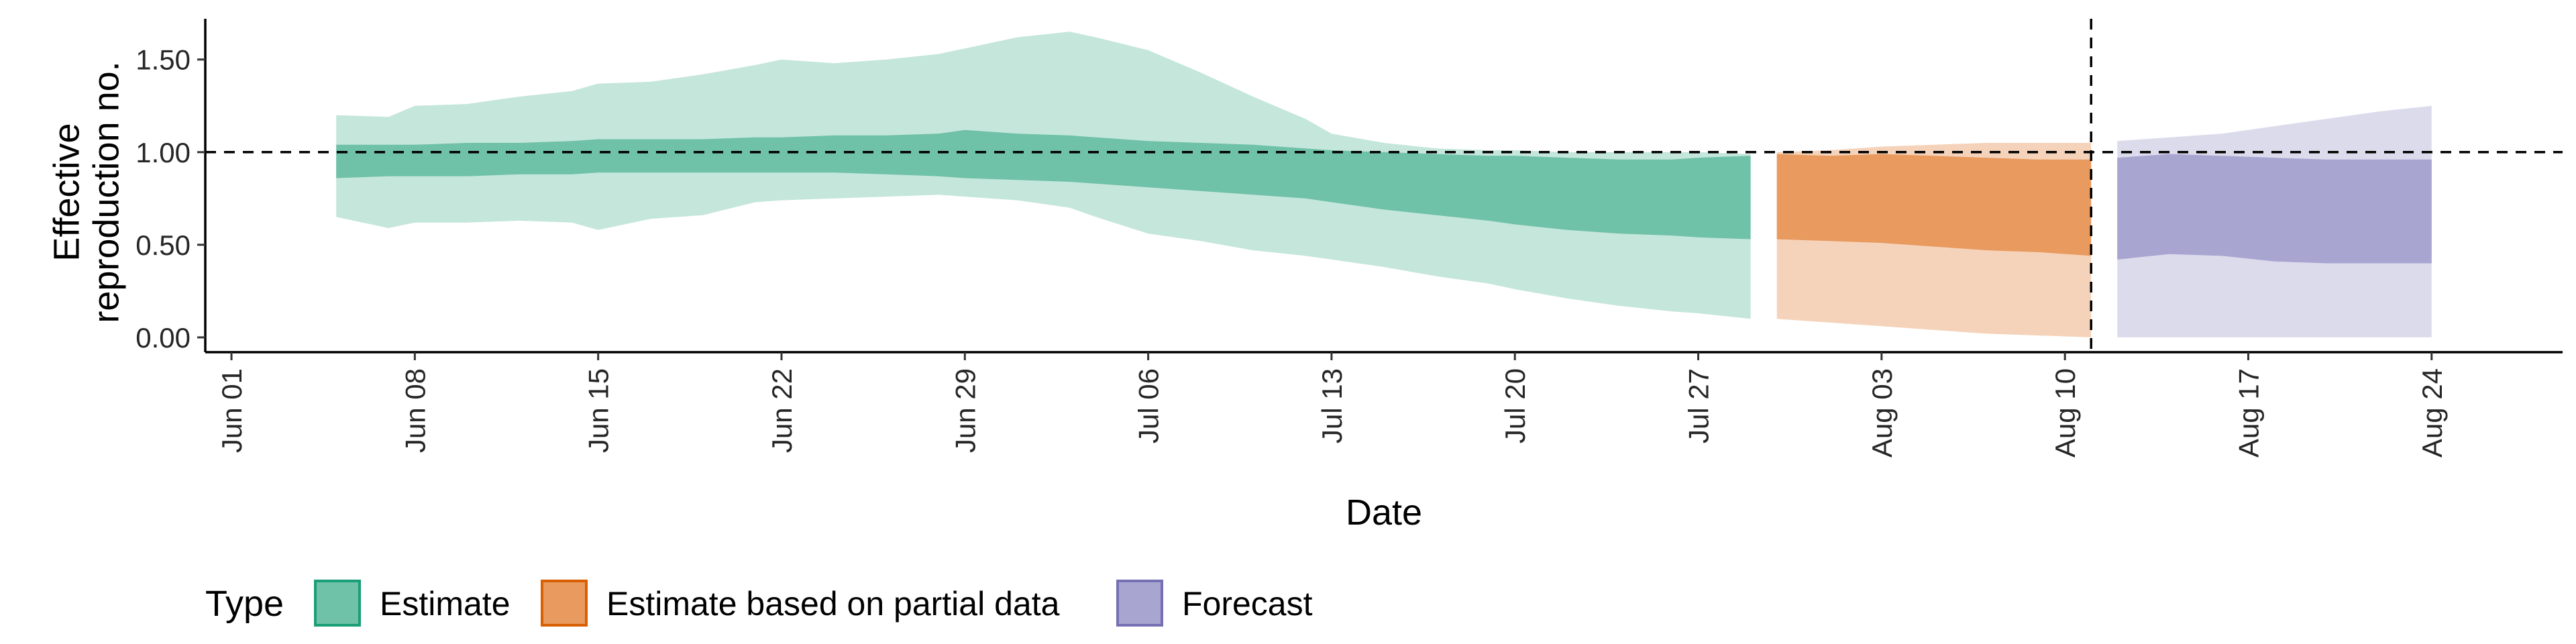 The height and width of the screenshot is (644, 2576). Describe the element at coordinates (965, 410) in the screenshot. I see `x-tick-label: Jun 29` at that location.